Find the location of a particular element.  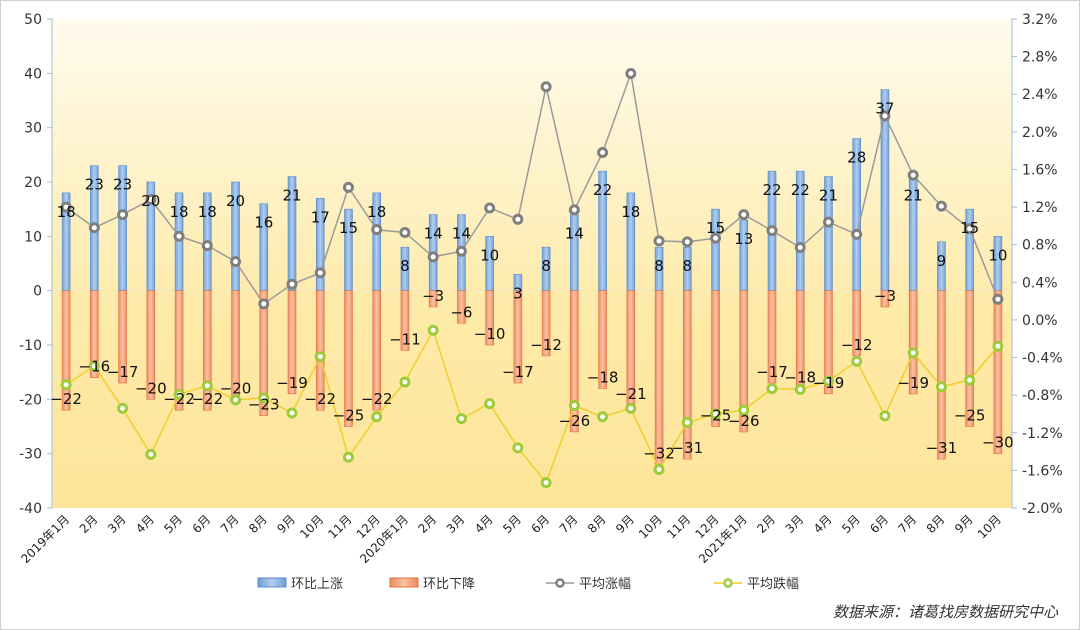

rise-data-label: 14 is located at coordinates (461, 234).